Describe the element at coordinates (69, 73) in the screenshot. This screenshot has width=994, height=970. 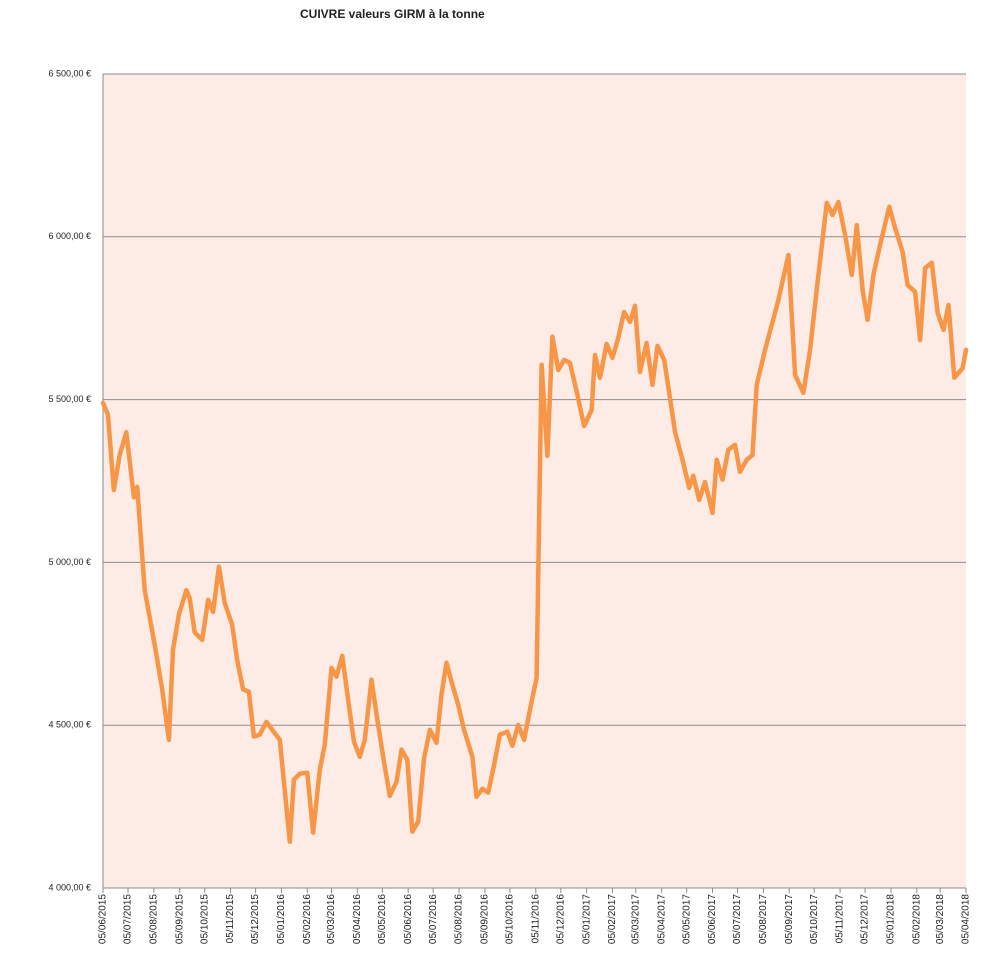
I see `y-tick-label: 6 500,00 €` at that location.